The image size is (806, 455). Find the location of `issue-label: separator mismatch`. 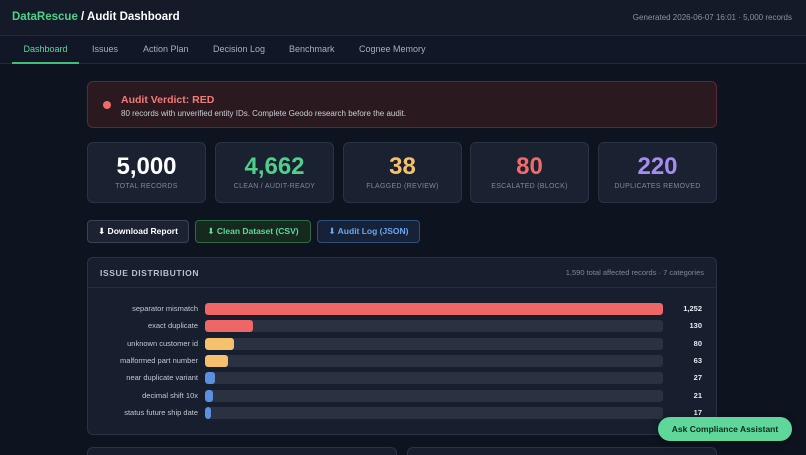

issue-label: separator mismatch is located at coordinates (165, 308).